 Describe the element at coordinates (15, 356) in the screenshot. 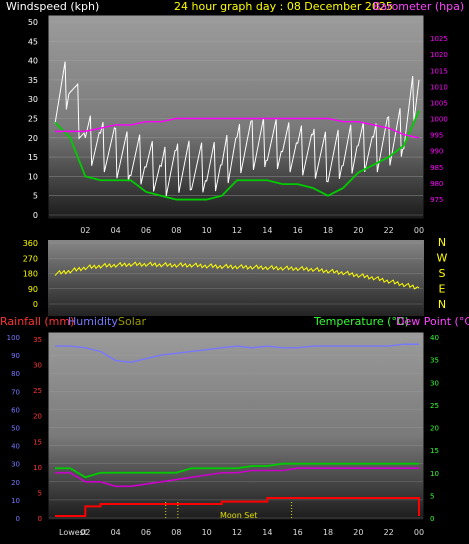

I see `humidity-tick-label: 90` at that location.